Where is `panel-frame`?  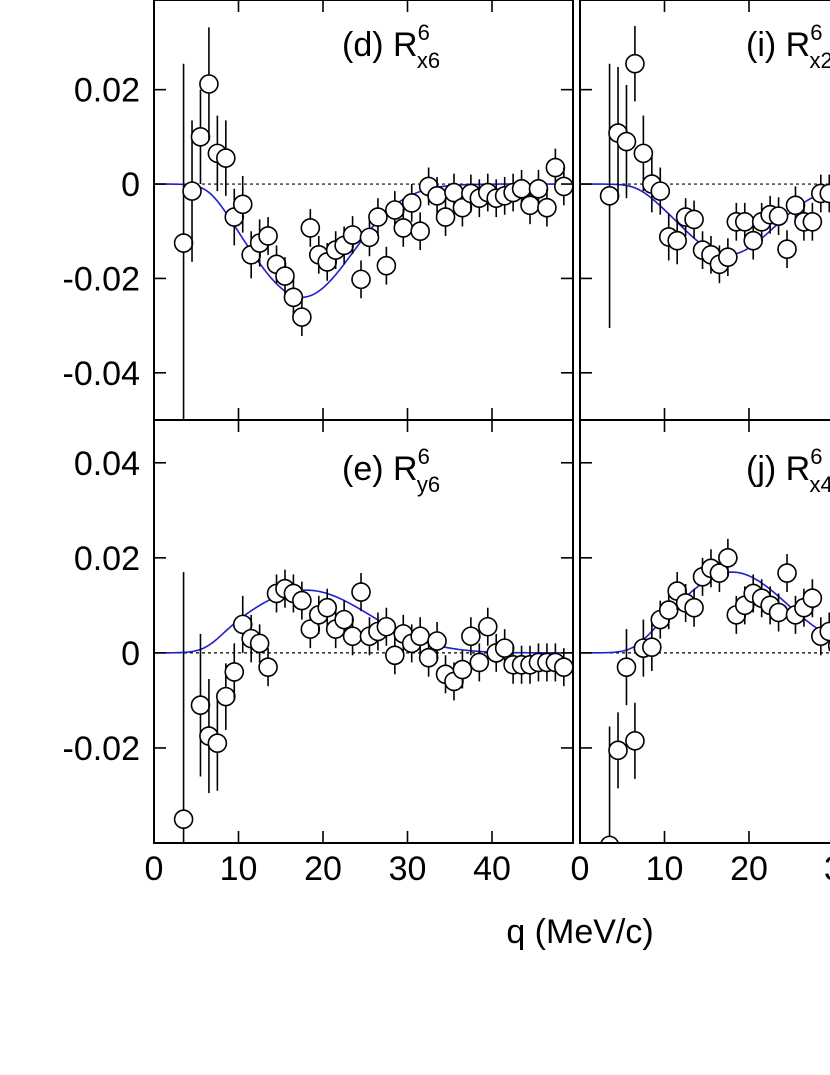 panel-frame is located at coordinates (704, 631).